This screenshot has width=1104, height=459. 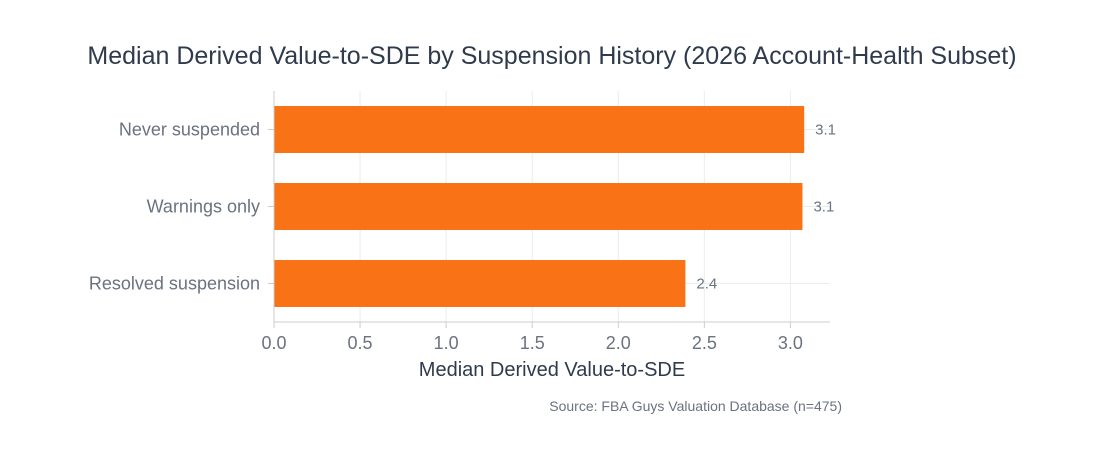 What do you see at coordinates (203, 207) in the screenshot?
I see `category-label: Warnings only` at bounding box center [203, 207].